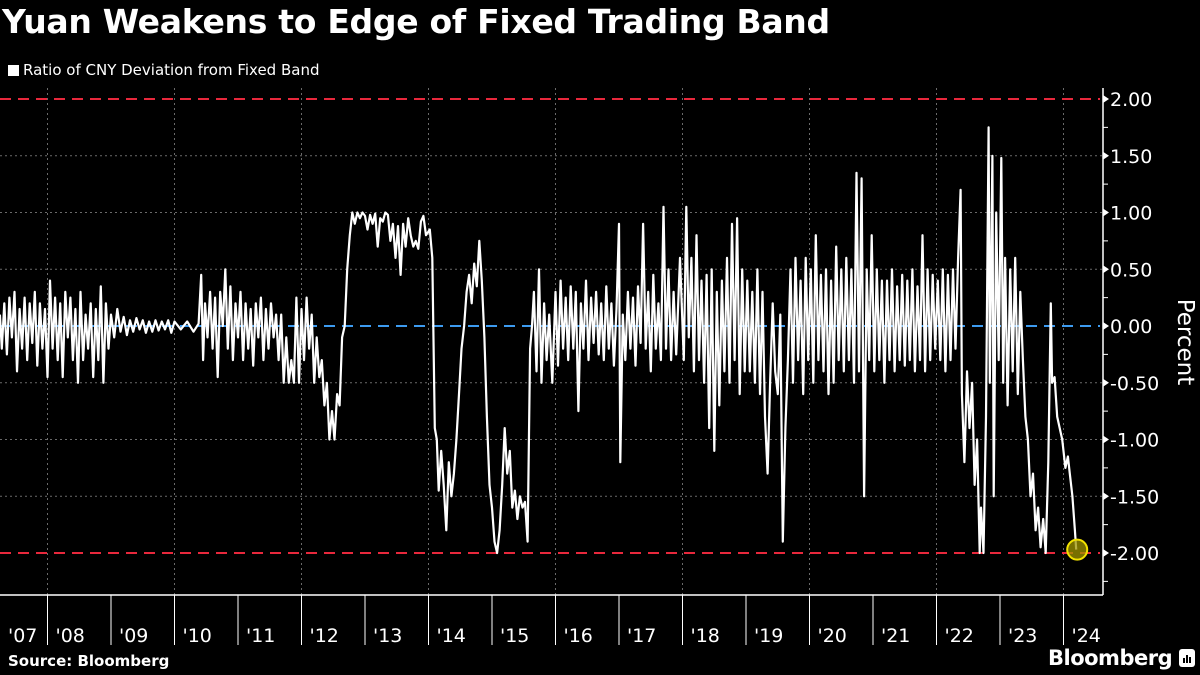 The width and height of the screenshot is (1200, 675). Describe the element at coordinates (1134, 497) in the screenshot. I see `y-tick-label: -1.50` at that location.